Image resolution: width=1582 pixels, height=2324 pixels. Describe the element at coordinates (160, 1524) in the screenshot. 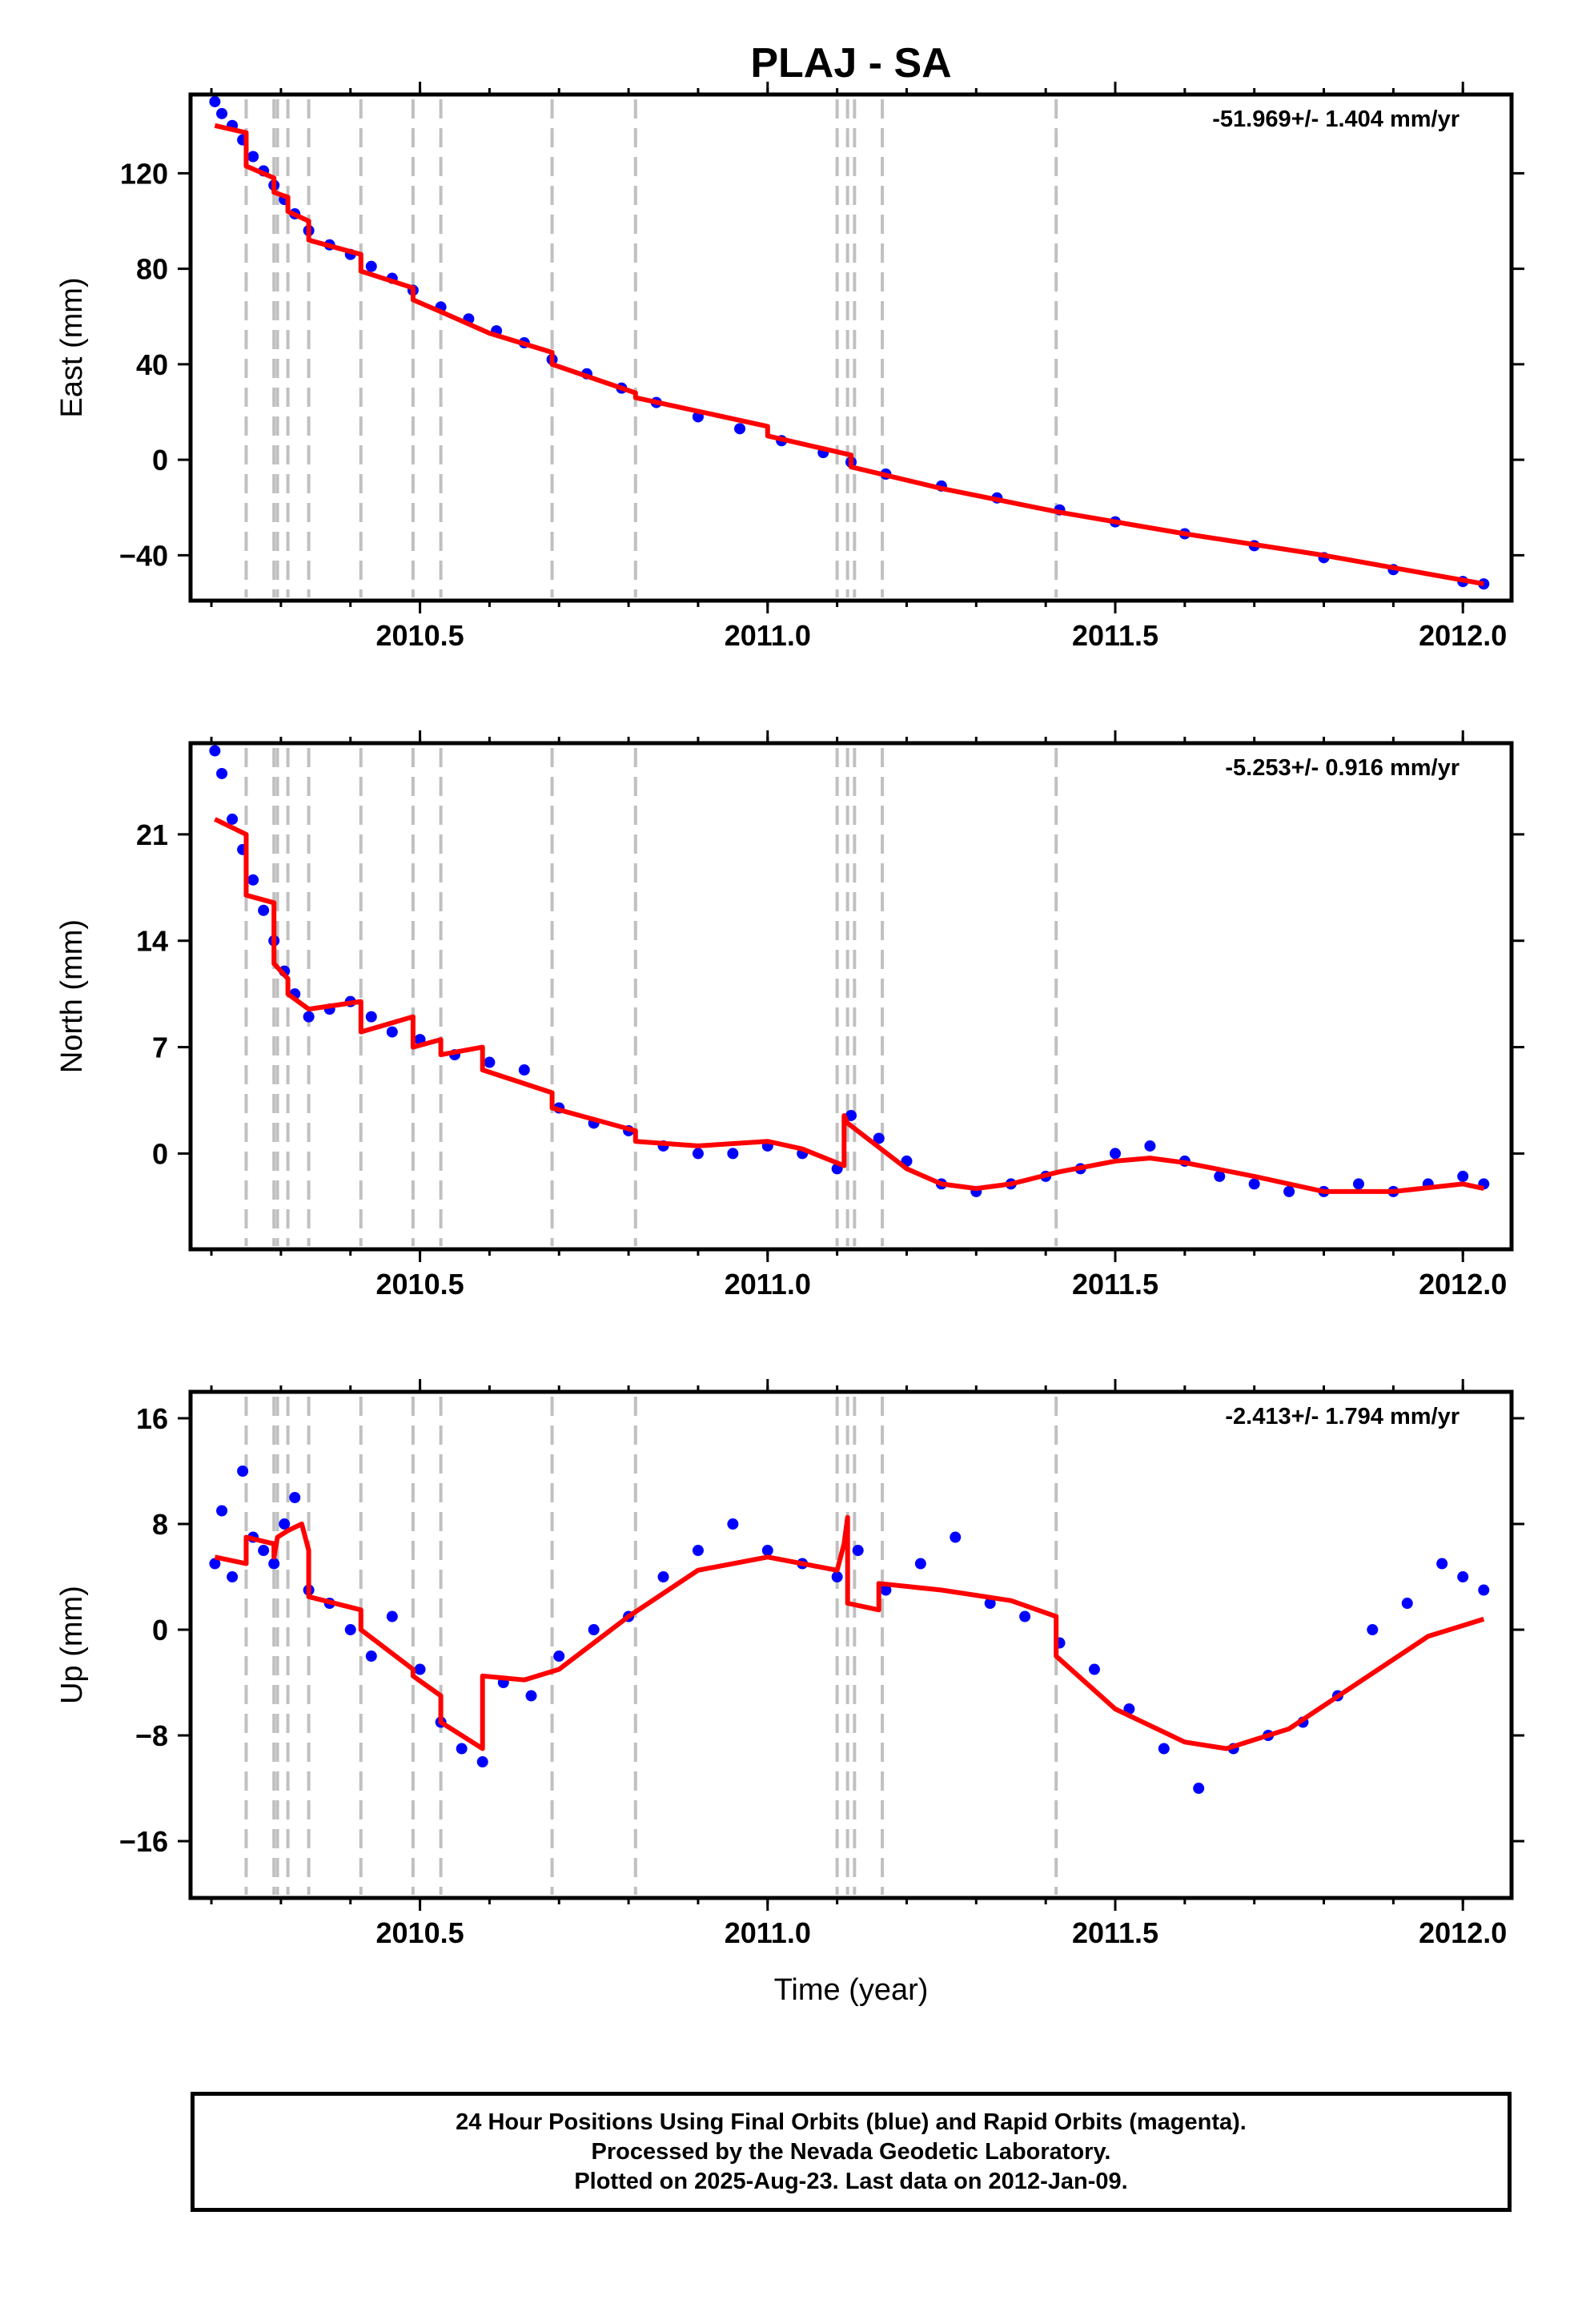

I see `y-tick-label: 8` at that location.